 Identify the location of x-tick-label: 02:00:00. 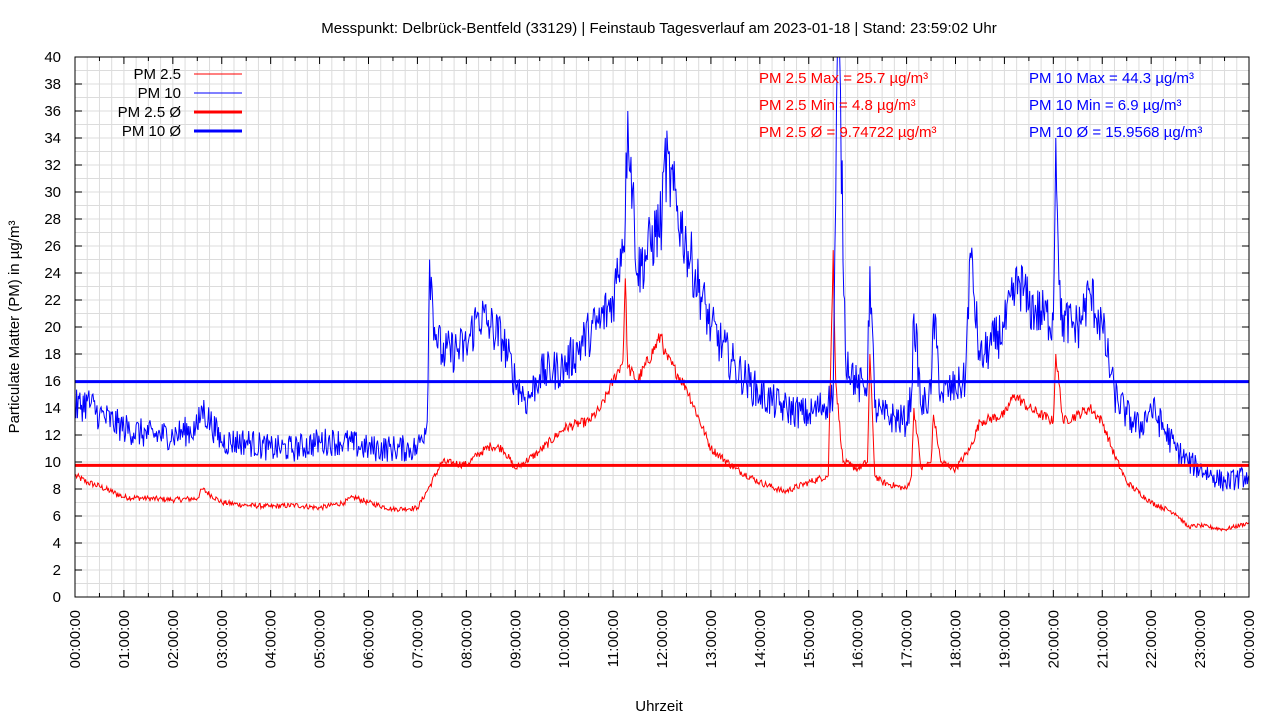
(173, 639).